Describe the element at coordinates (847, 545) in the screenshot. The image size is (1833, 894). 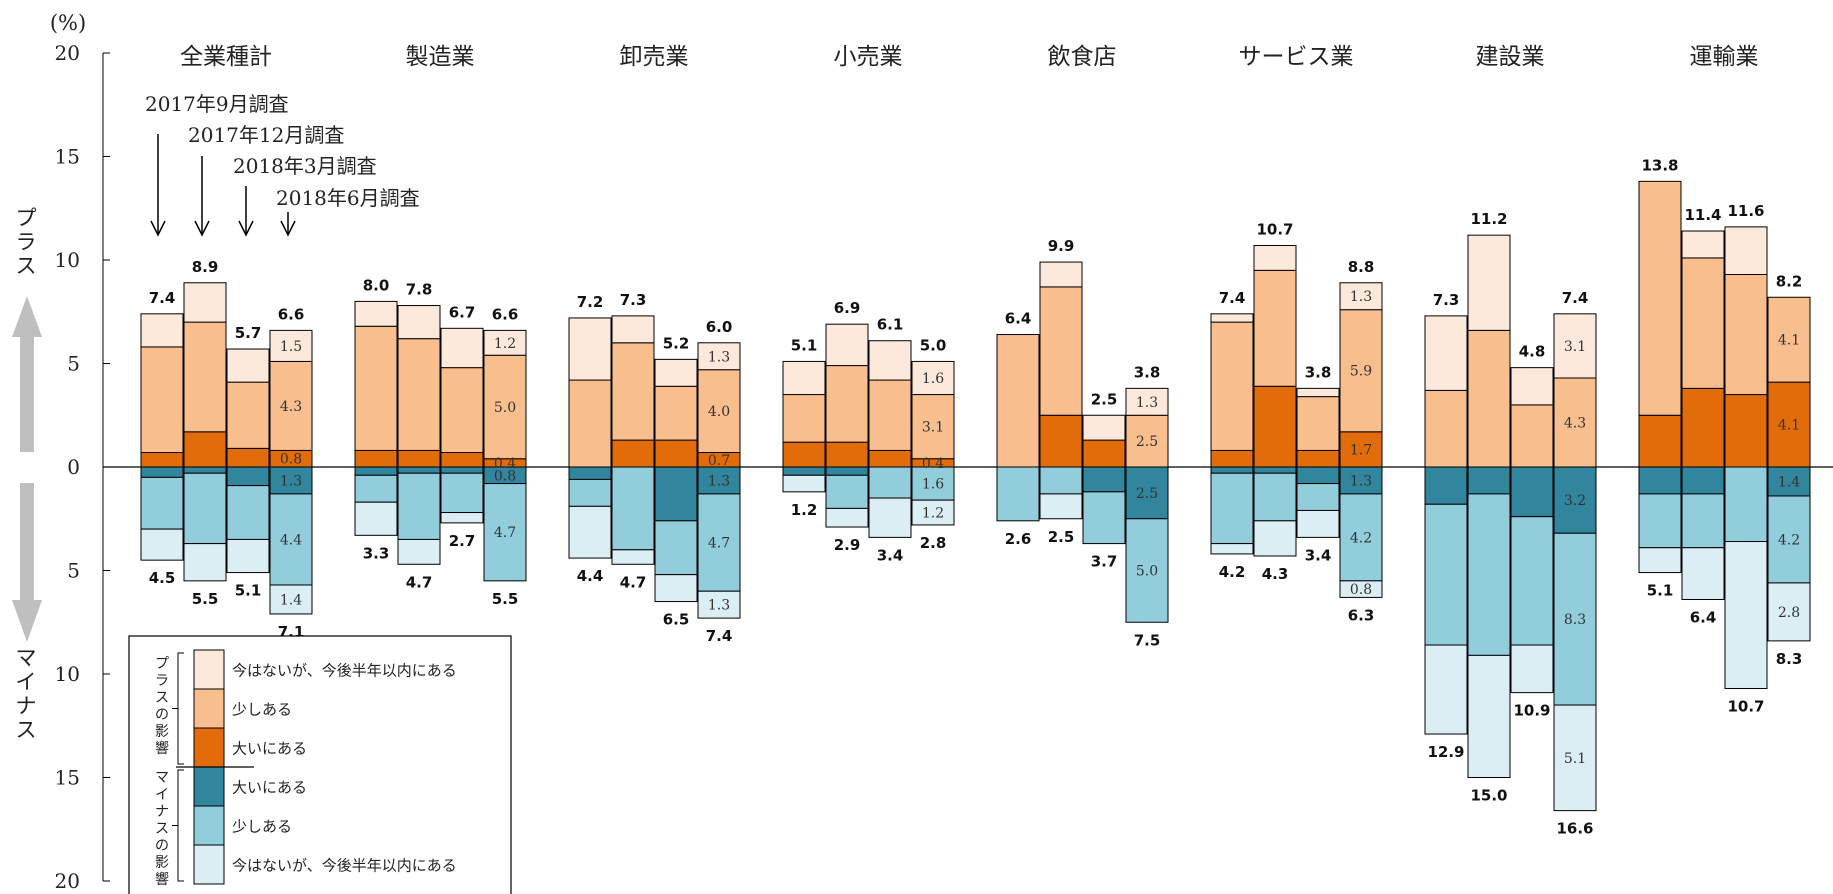
I see `minus-total-label: 2.9` at that location.